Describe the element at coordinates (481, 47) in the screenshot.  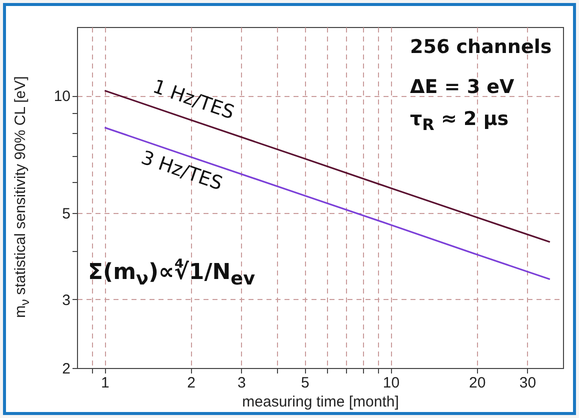
I see `annotation: 256 channels` at that location.